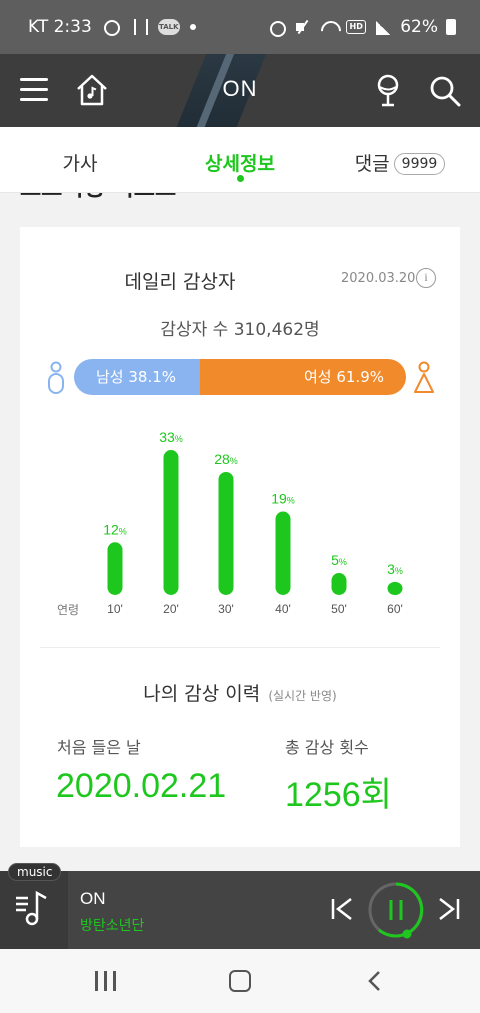 The width and height of the screenshot is (480, 1013). I want to click on age-category-label: 60', so click(395, 609).